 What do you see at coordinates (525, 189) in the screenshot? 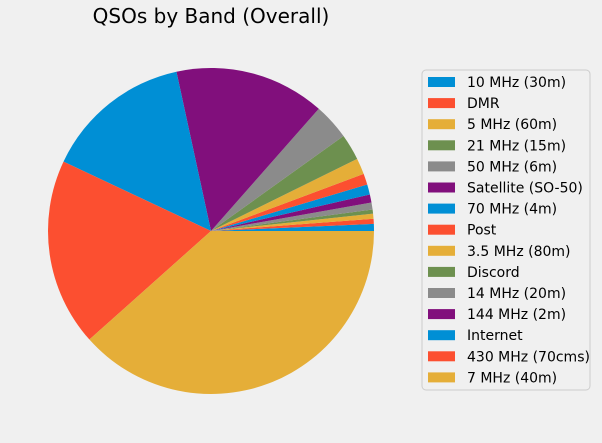
I see `legend-label-5: Satellite (SO-50)` at bounding box center [525, 189].